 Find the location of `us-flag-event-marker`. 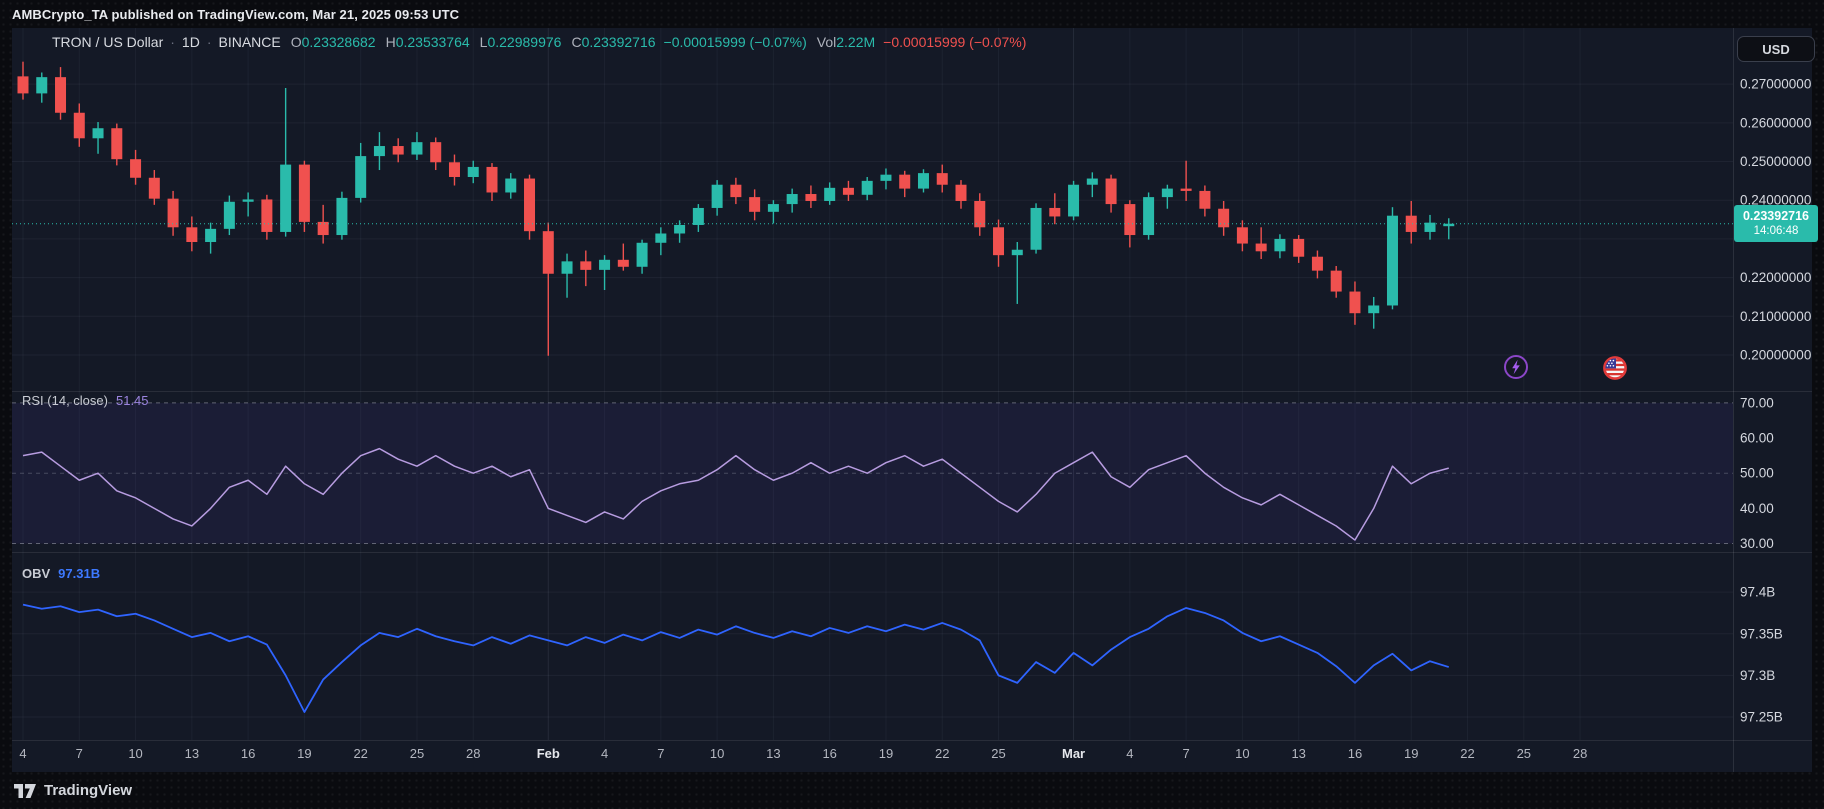

us-flag-event-marker is located at coordinates (1615, 368).